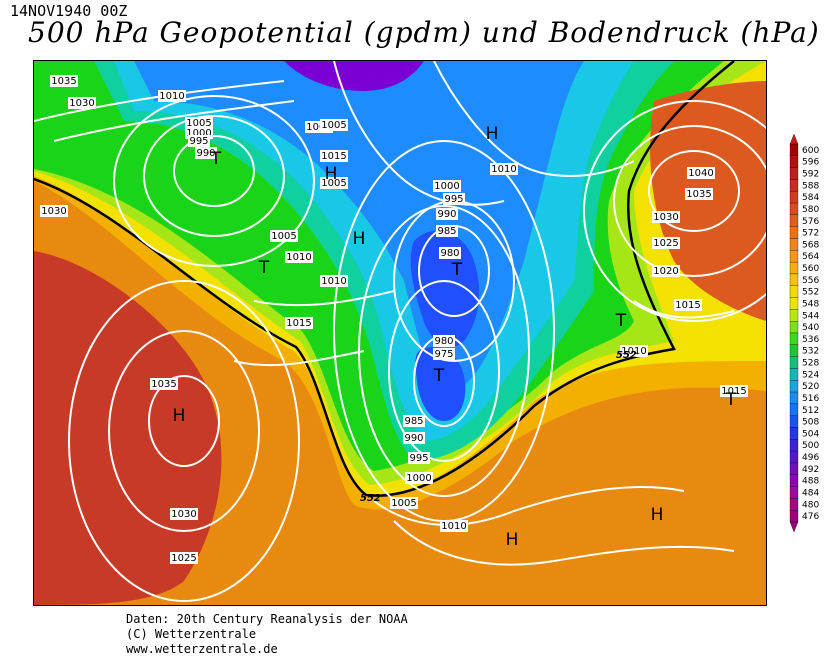  Describe the element at coordinates (810, 198) in the screenshot. I see `legend-value: 584` at that location.